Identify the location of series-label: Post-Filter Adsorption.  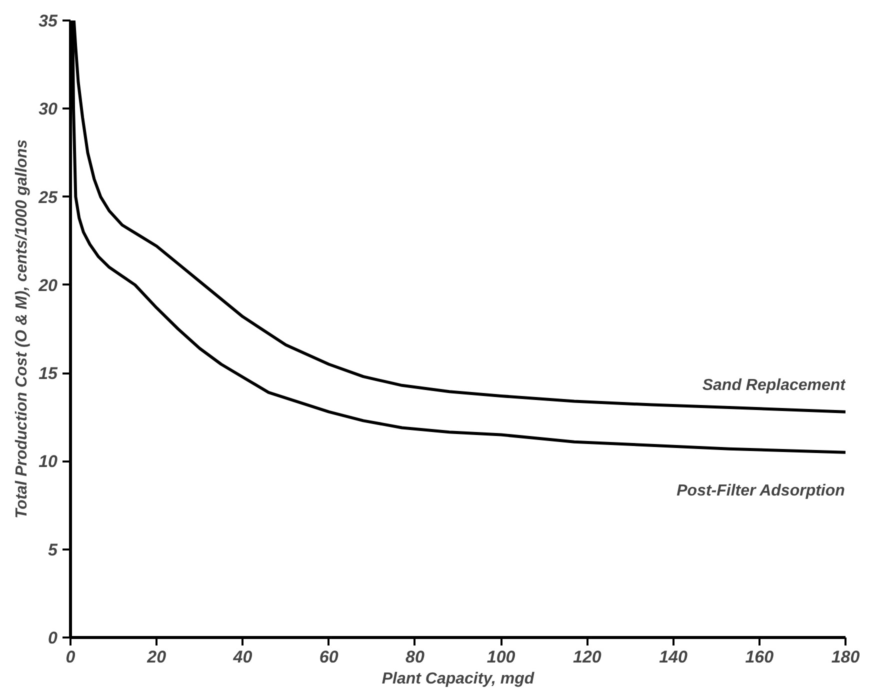
(761, 491).